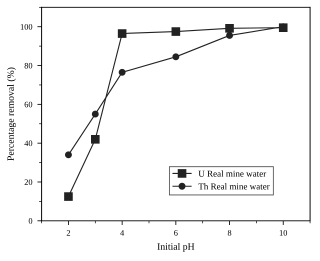 The height and width of the screenshot is (261, 320). What do you see at coordinates (234, 186) in the screenshot?
I see `legend-label: Th Real mine water` at bounding box center [234, 186].